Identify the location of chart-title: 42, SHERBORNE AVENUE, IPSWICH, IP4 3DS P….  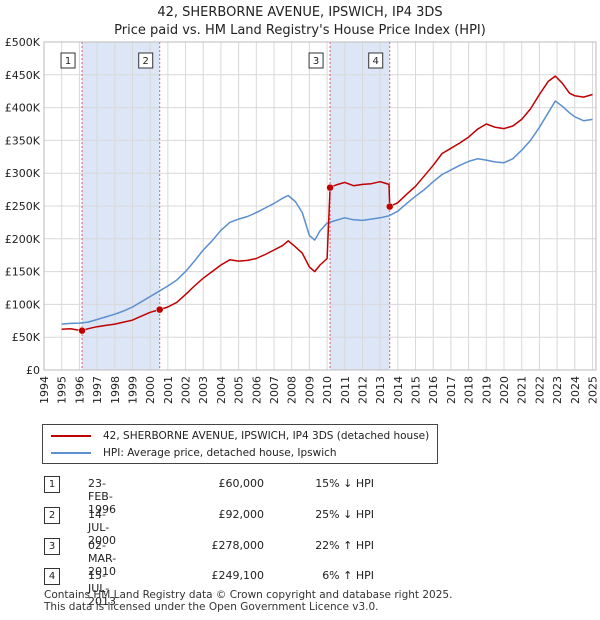
(300, 22).